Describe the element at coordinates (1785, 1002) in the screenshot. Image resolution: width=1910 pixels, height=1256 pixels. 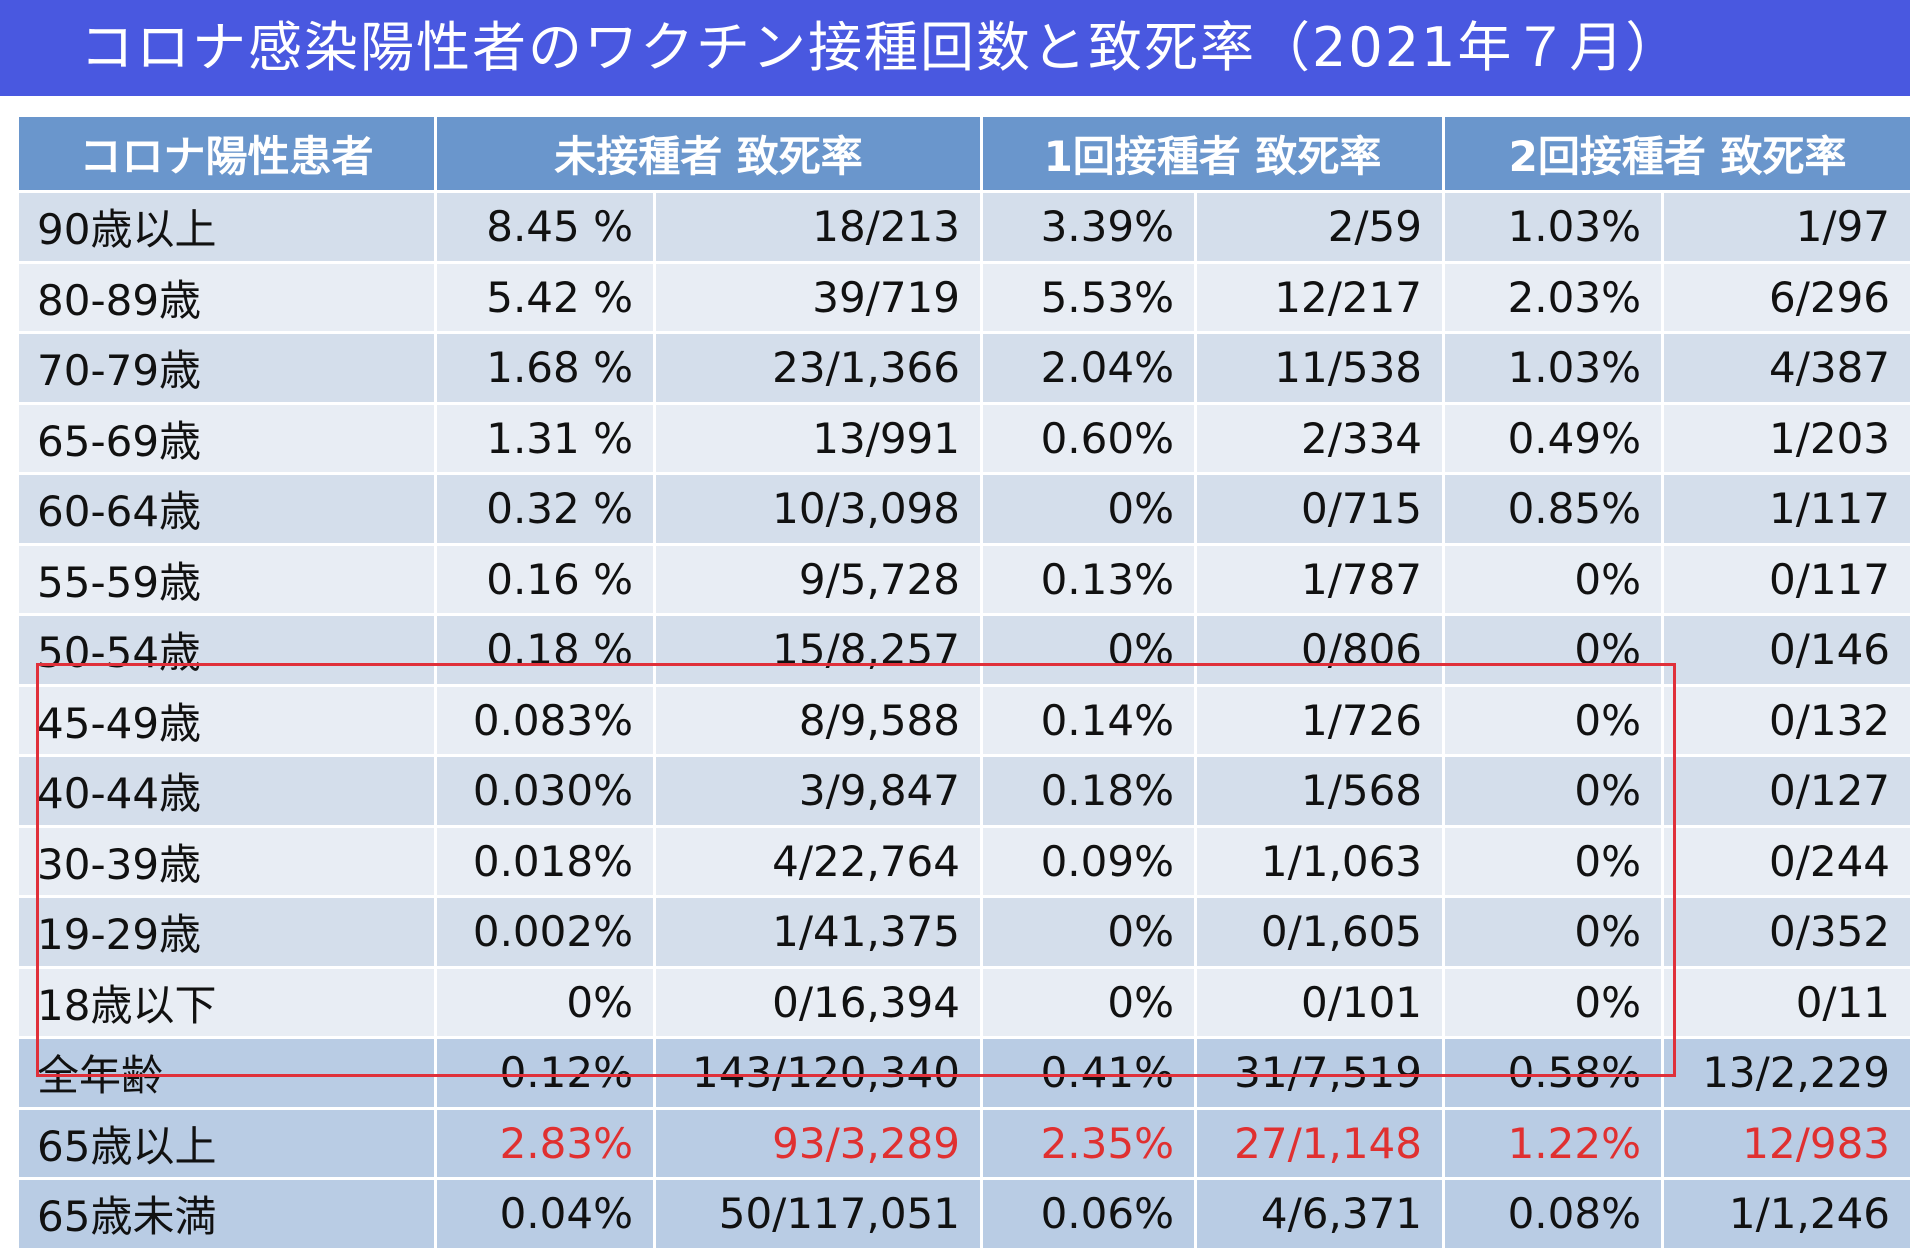
I see `two-dose-count-cell: 0/11` at that location.